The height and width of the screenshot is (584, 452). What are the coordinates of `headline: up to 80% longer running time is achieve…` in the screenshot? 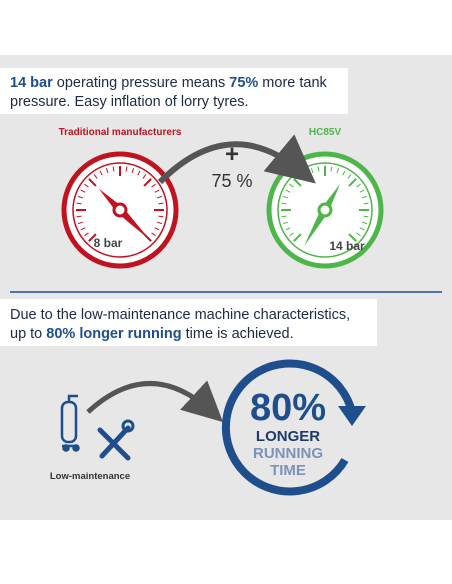 It's located at (152, 334).